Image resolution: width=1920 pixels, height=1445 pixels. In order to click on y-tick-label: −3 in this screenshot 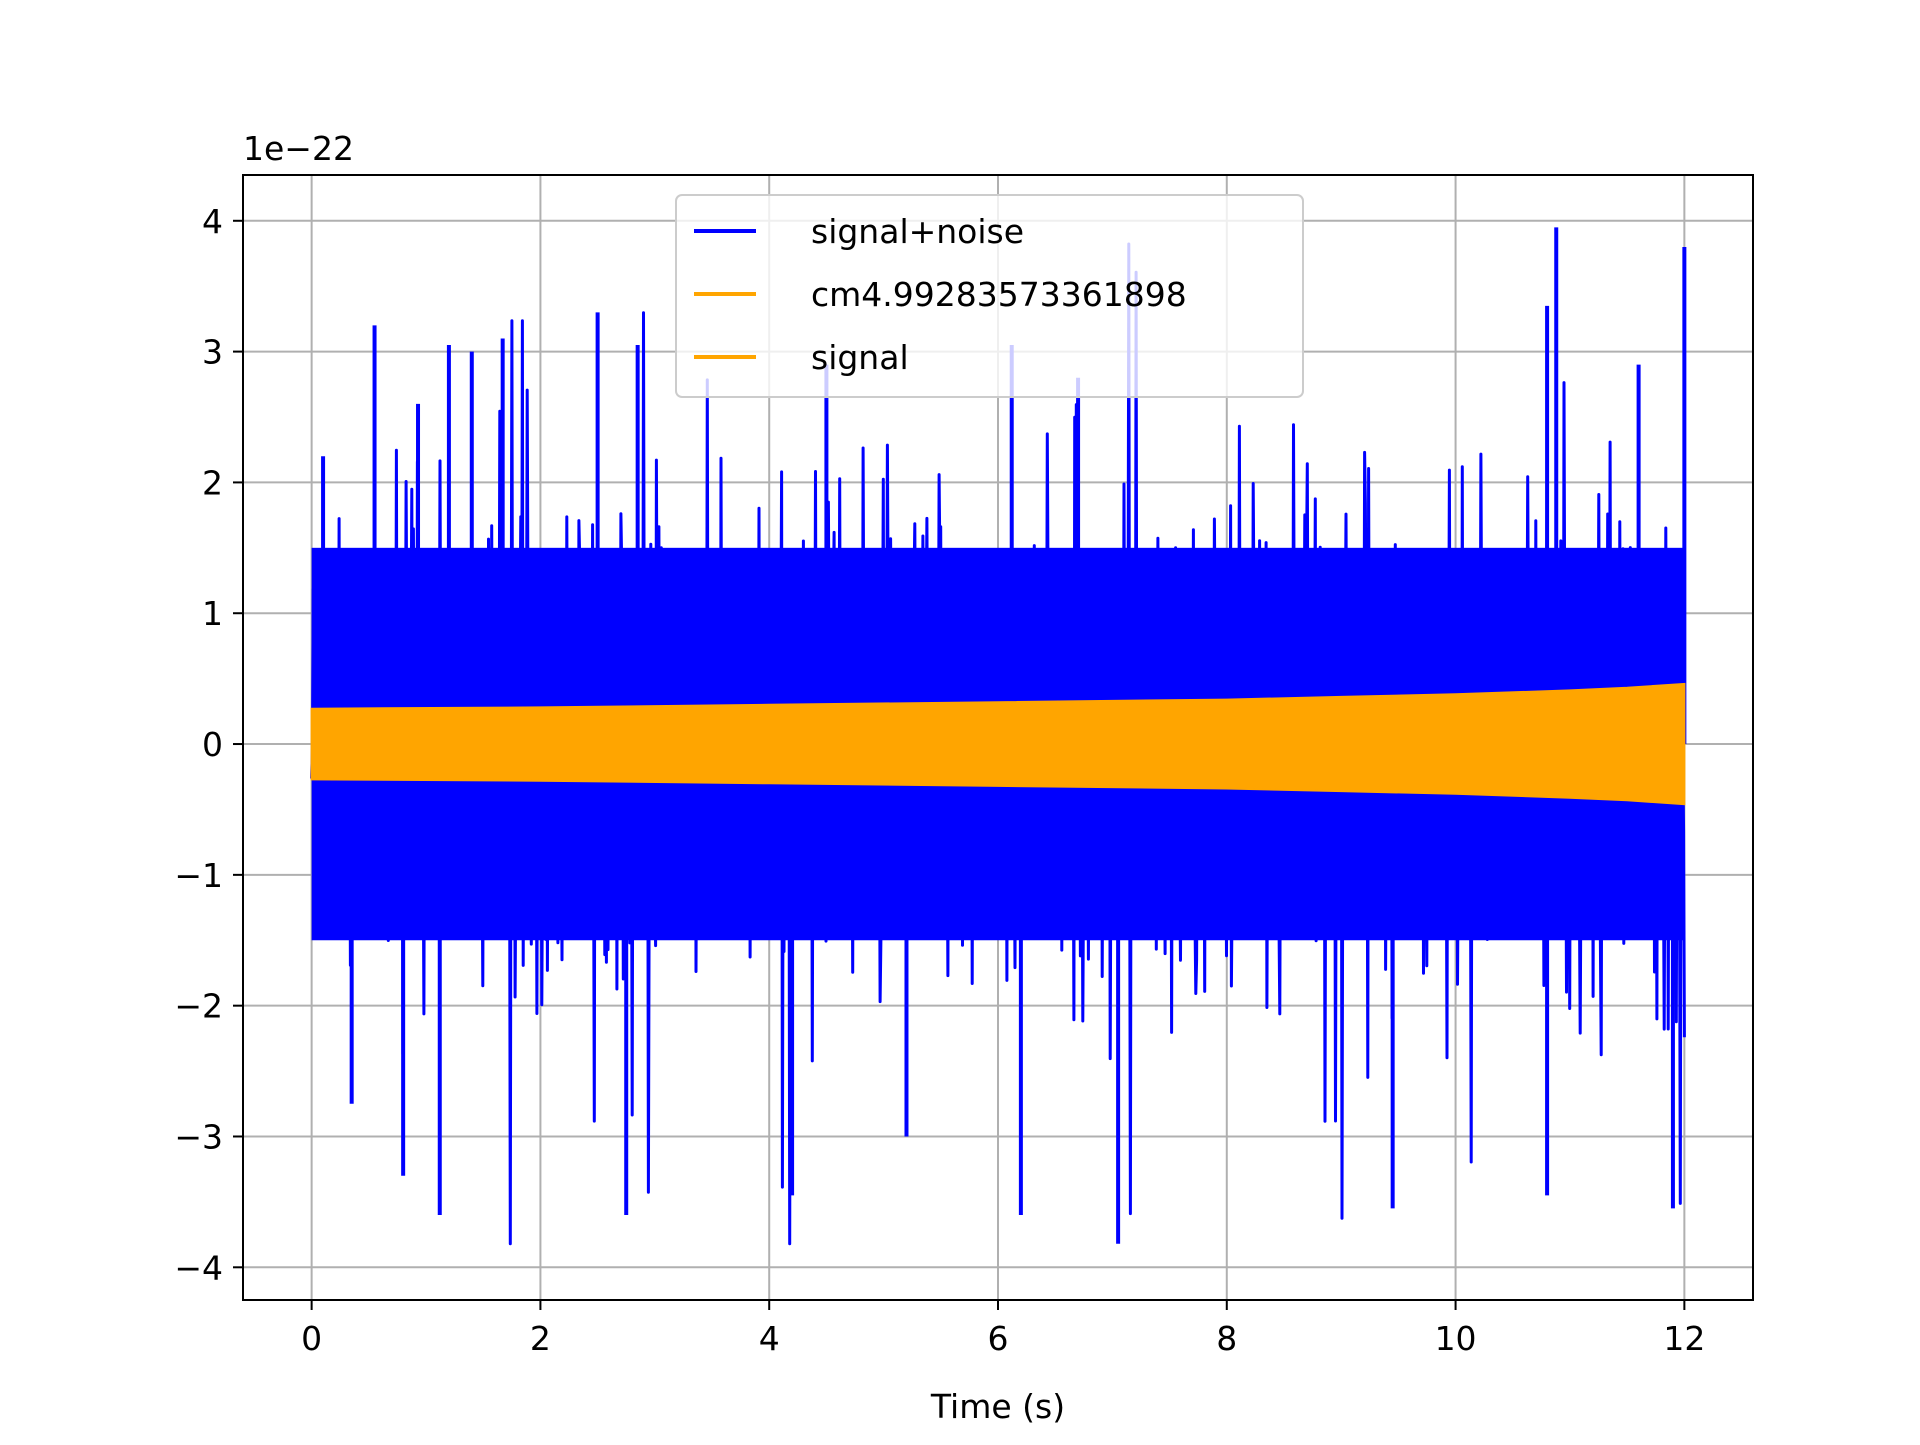, I will do `click(198, 1136)`.